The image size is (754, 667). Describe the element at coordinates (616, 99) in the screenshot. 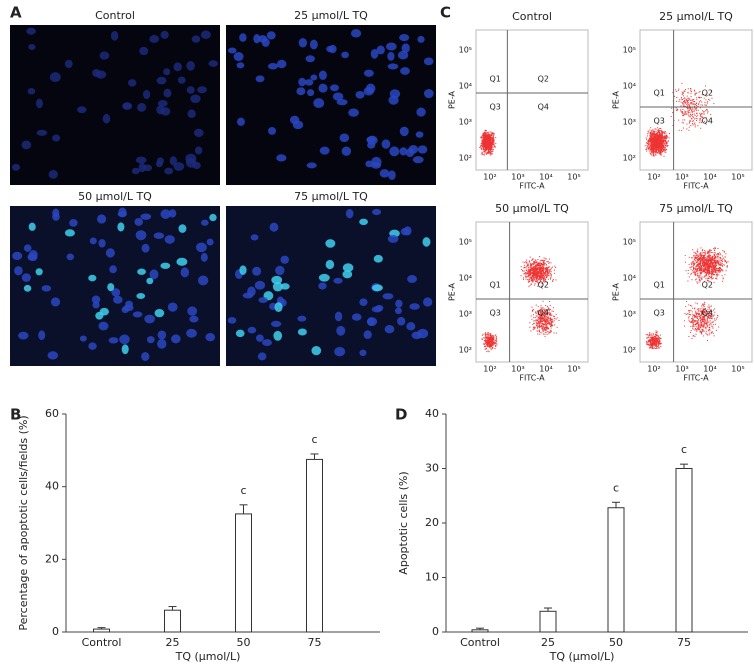

I see `y-axis-label: PE-A` at that location.